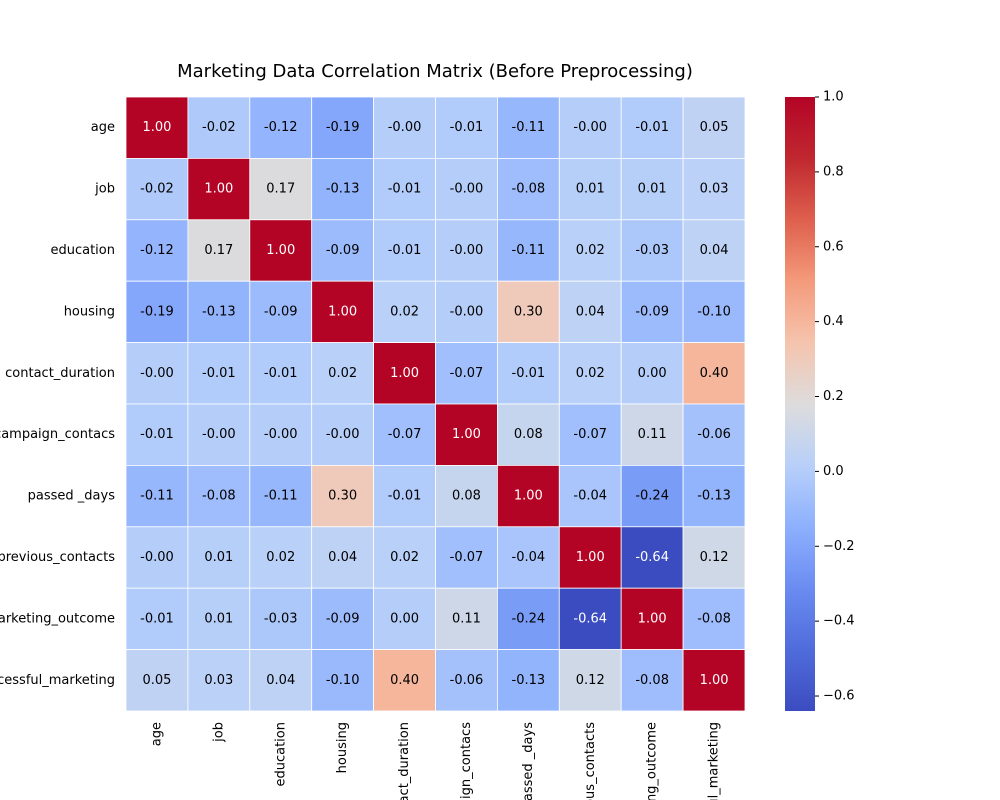 This screenshot has width=1000, height=800. Describe the element at coordinates (590, 761) in the screenshot. I see `x-tick-label: previous_contacts` at that location.